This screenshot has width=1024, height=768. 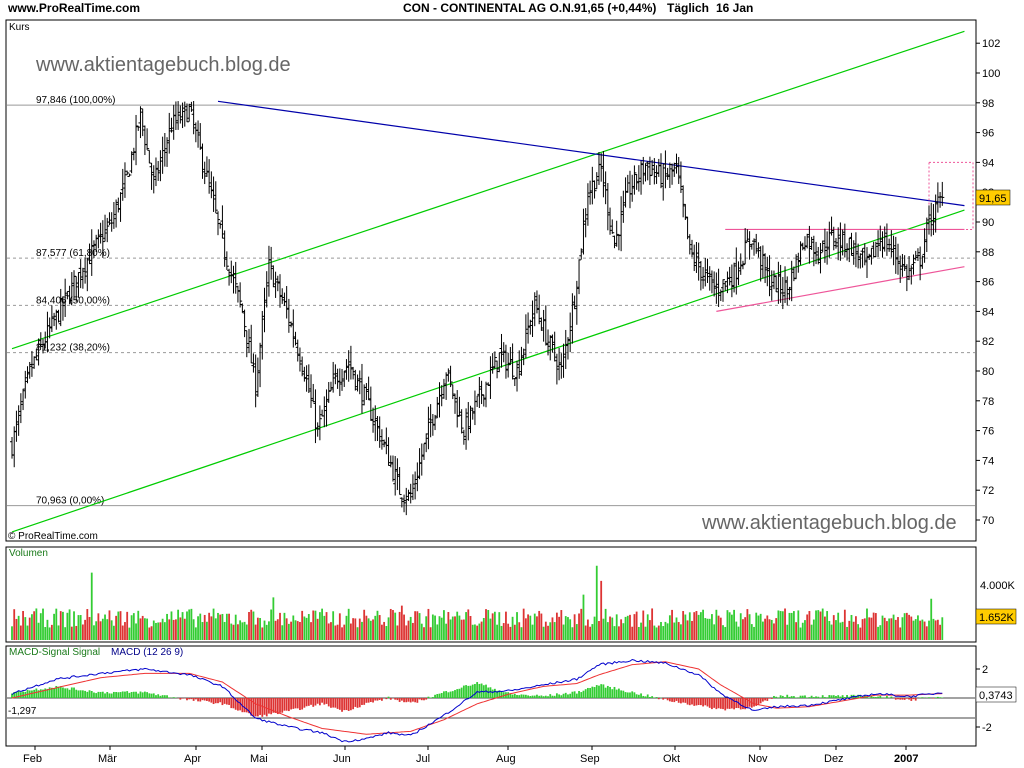 What do you see at coordinates (192, 759) in the screenshot?
I see `month-label: Apr` at bounding box center [192, 759].